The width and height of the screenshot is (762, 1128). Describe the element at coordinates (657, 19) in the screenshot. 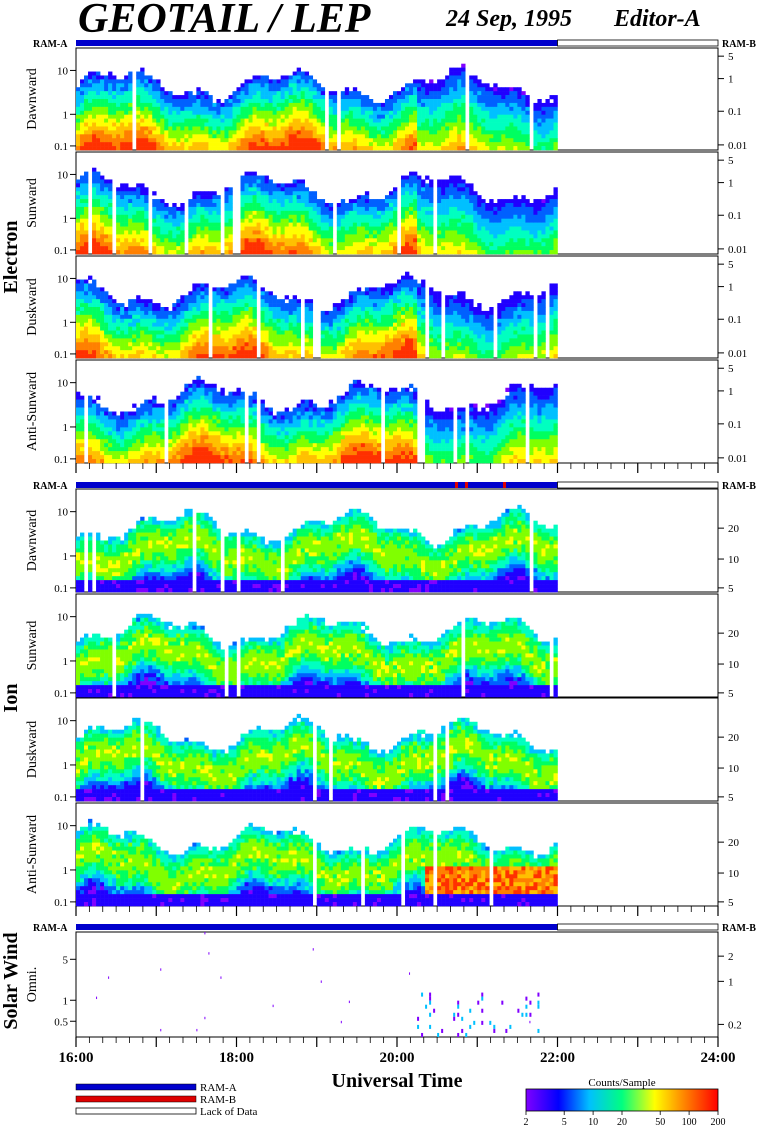

I see `figure-editor: Editor-A` at that location.